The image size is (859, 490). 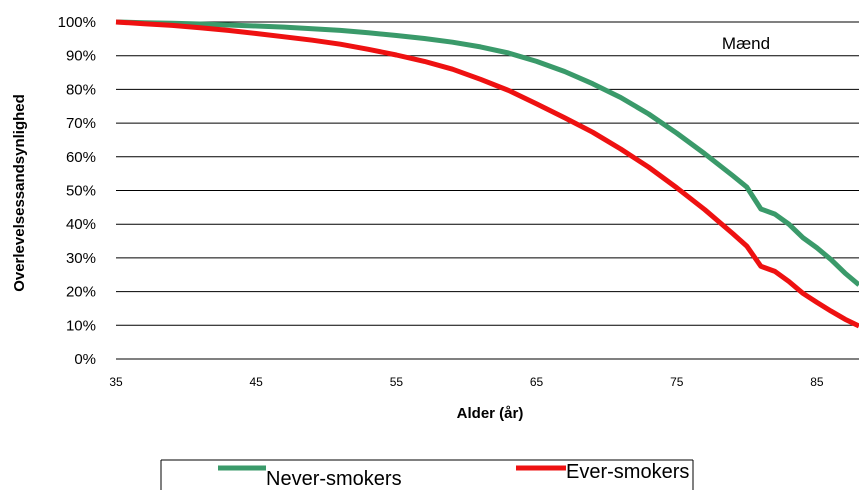 What do you see at coordinates (81, 157) in the screenshot?
I see `y-tick-label: 60%` at bounding box center [81, 157].